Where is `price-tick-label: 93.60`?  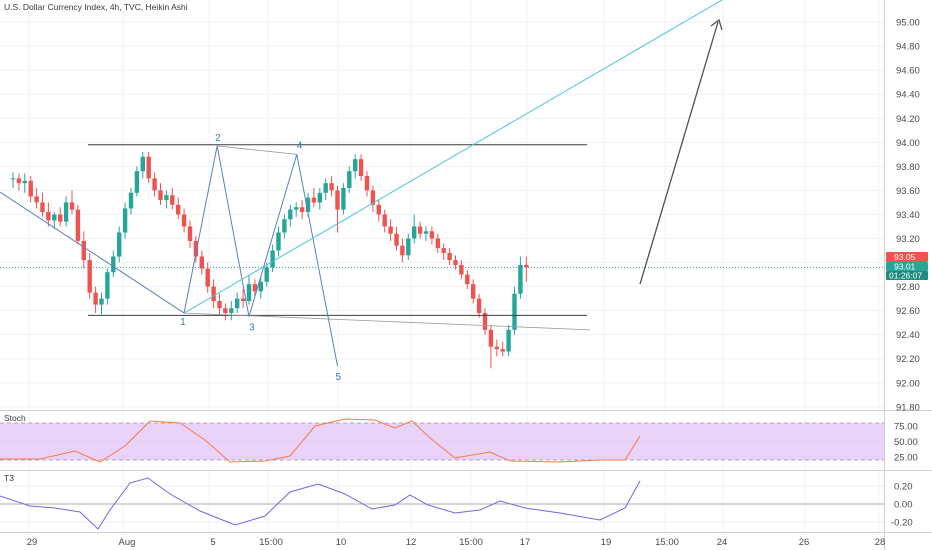
price-tick-label: 93.60 is located at coordinates (908, 191).